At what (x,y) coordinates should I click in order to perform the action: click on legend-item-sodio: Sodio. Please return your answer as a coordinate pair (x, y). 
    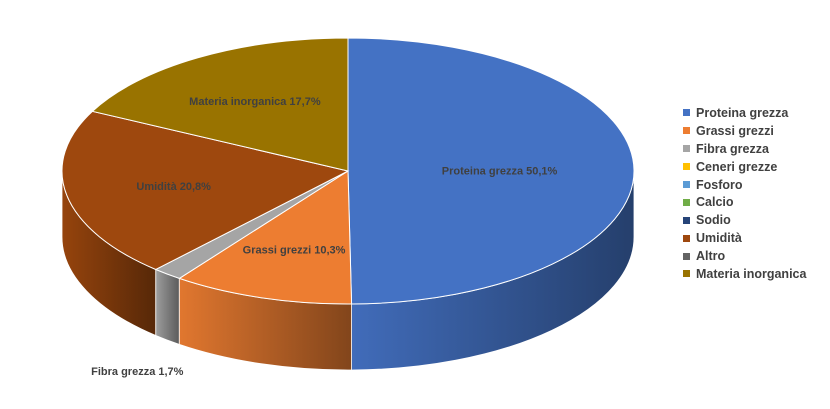
    Looking at the image, I should click on (755, 220).